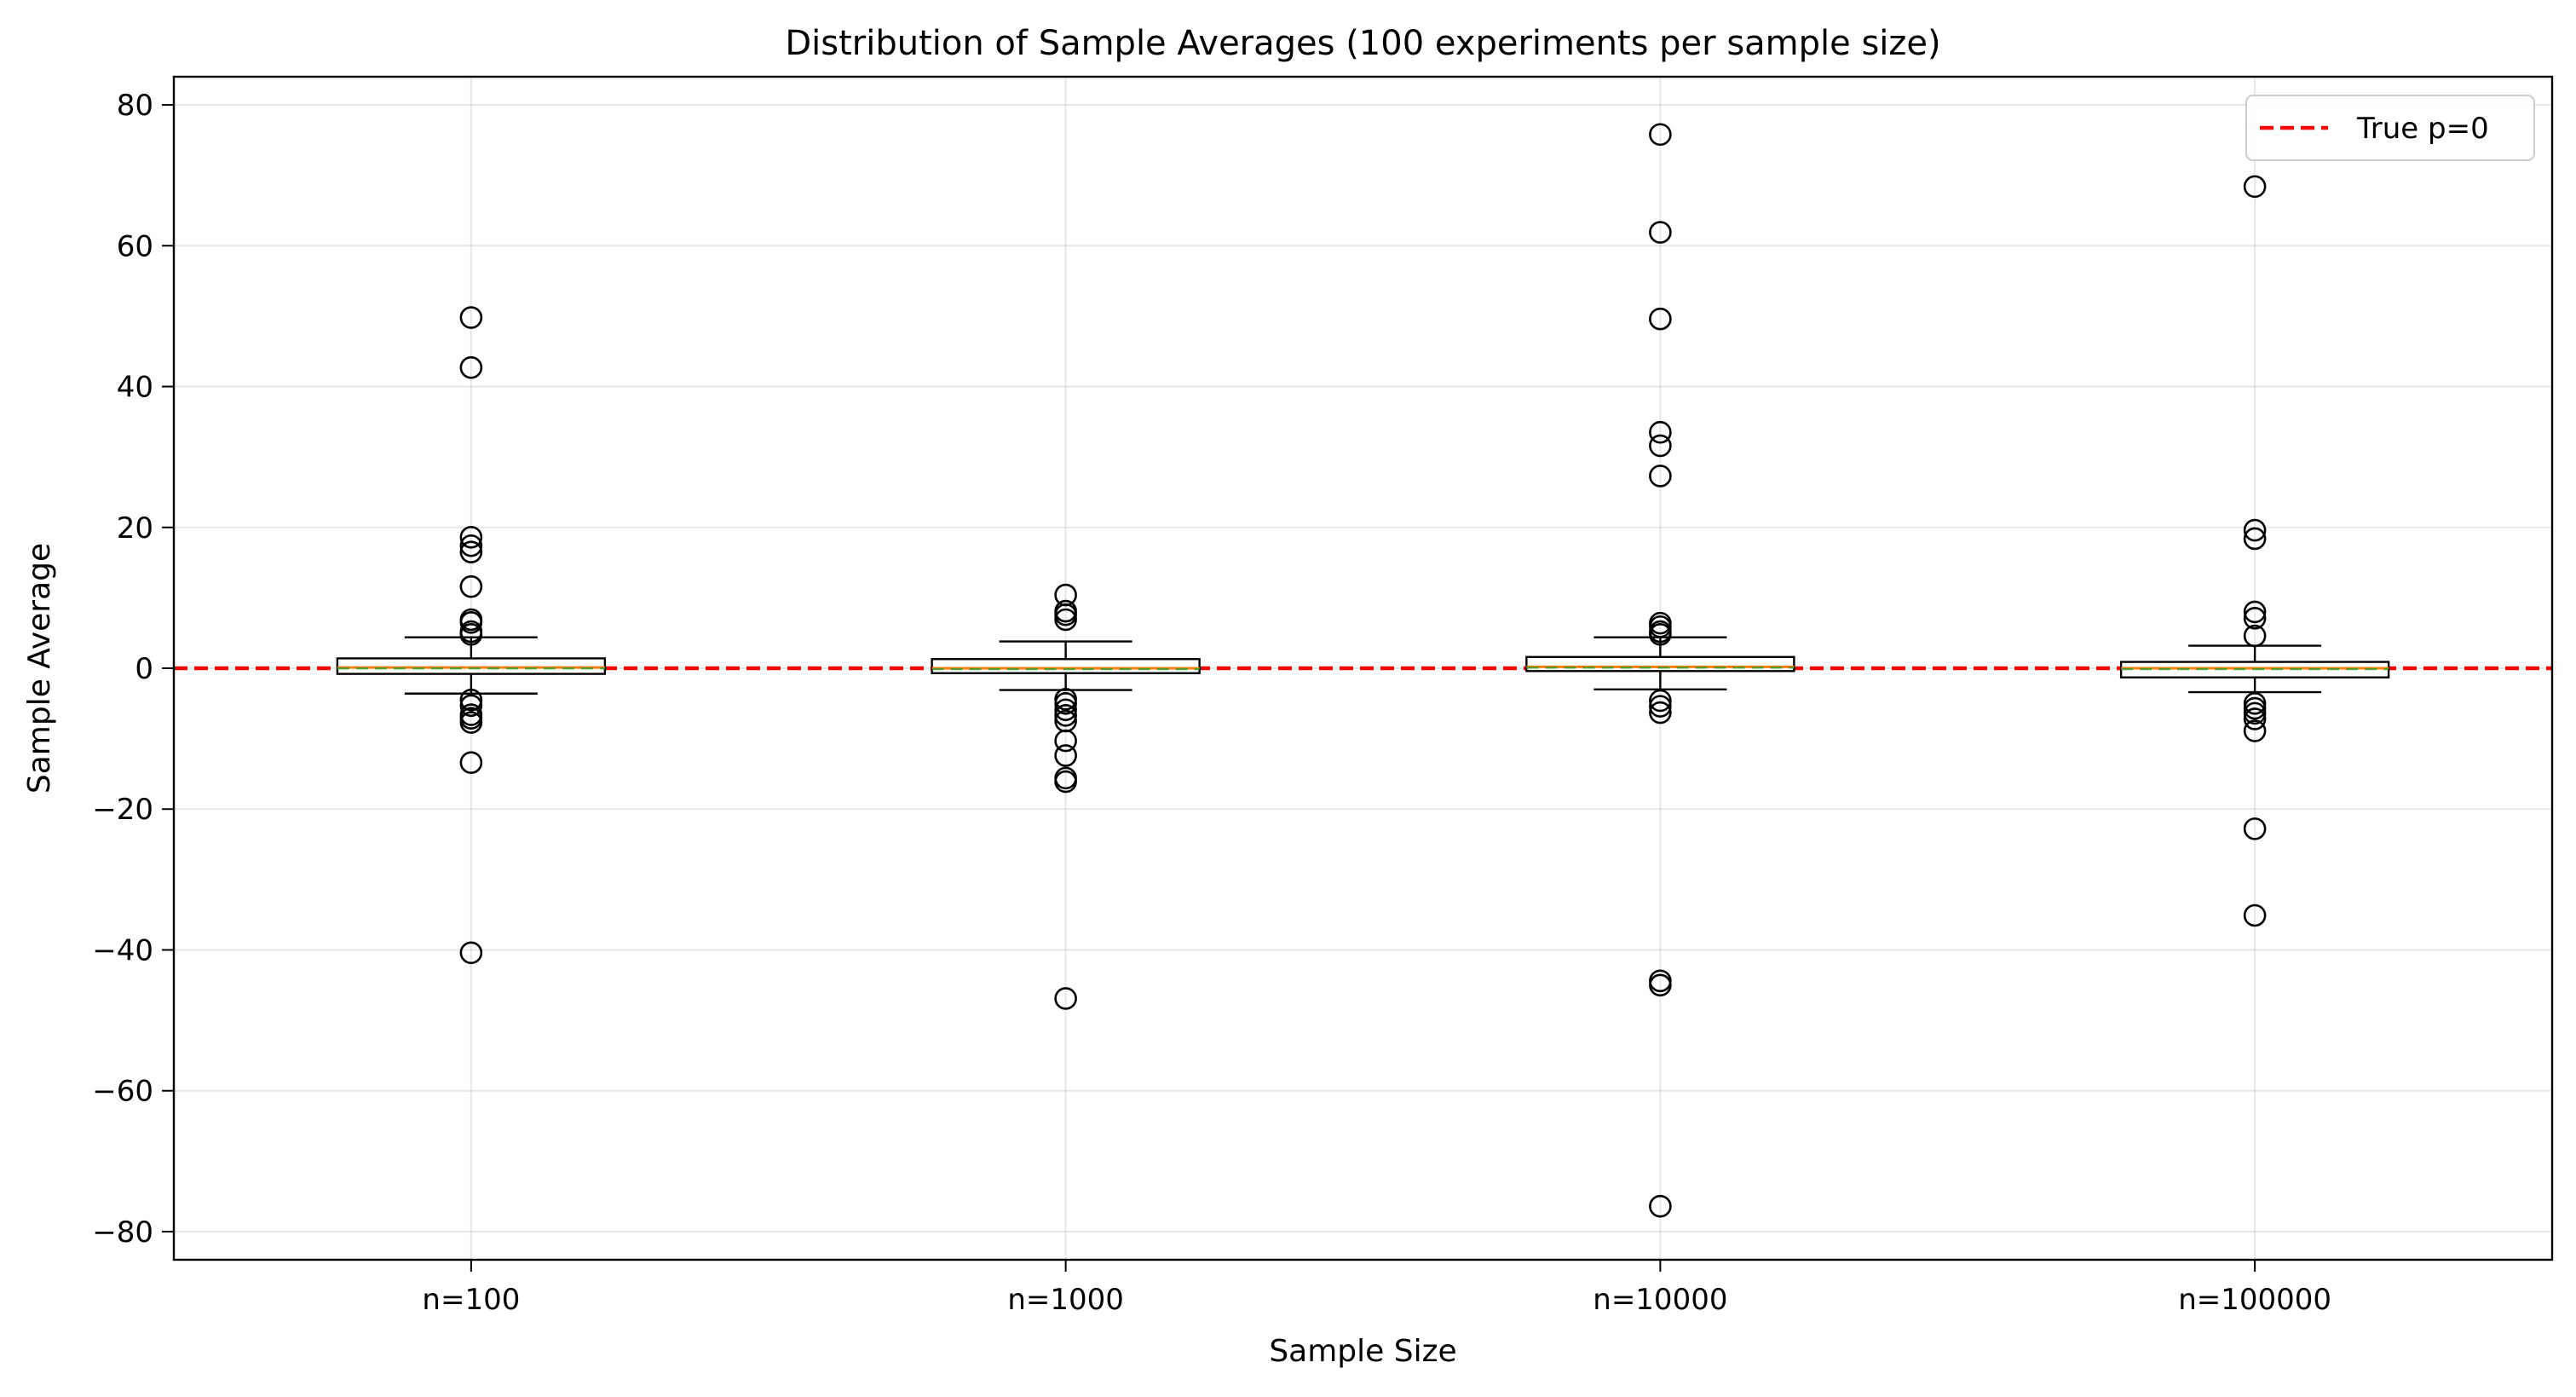 The height and width of the screenshot is (1397, 2576). Describe the element at coordinates (122, 1092) in the screenshot. I see `y-tick-label: −60` at that location.